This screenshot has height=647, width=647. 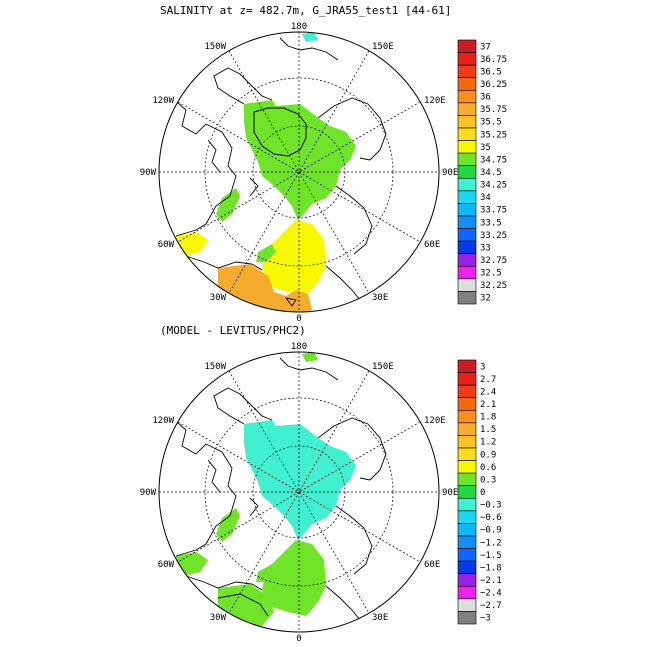 What do you see at coordinates (491, 543) in the screenshot?
I see `colorbar-tick-label: −1.2` at bounding box center [491, 543].